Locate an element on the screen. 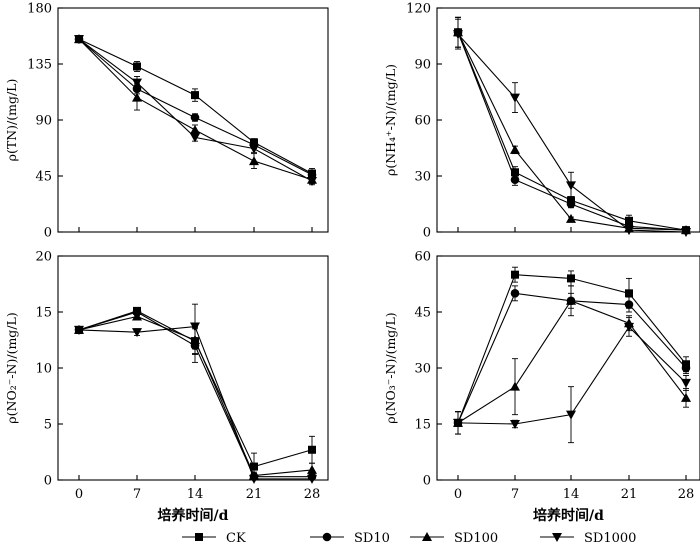 The image size is (700, 548). legend-item-sd1000: SD1000 is located at coordinates (588, 538).